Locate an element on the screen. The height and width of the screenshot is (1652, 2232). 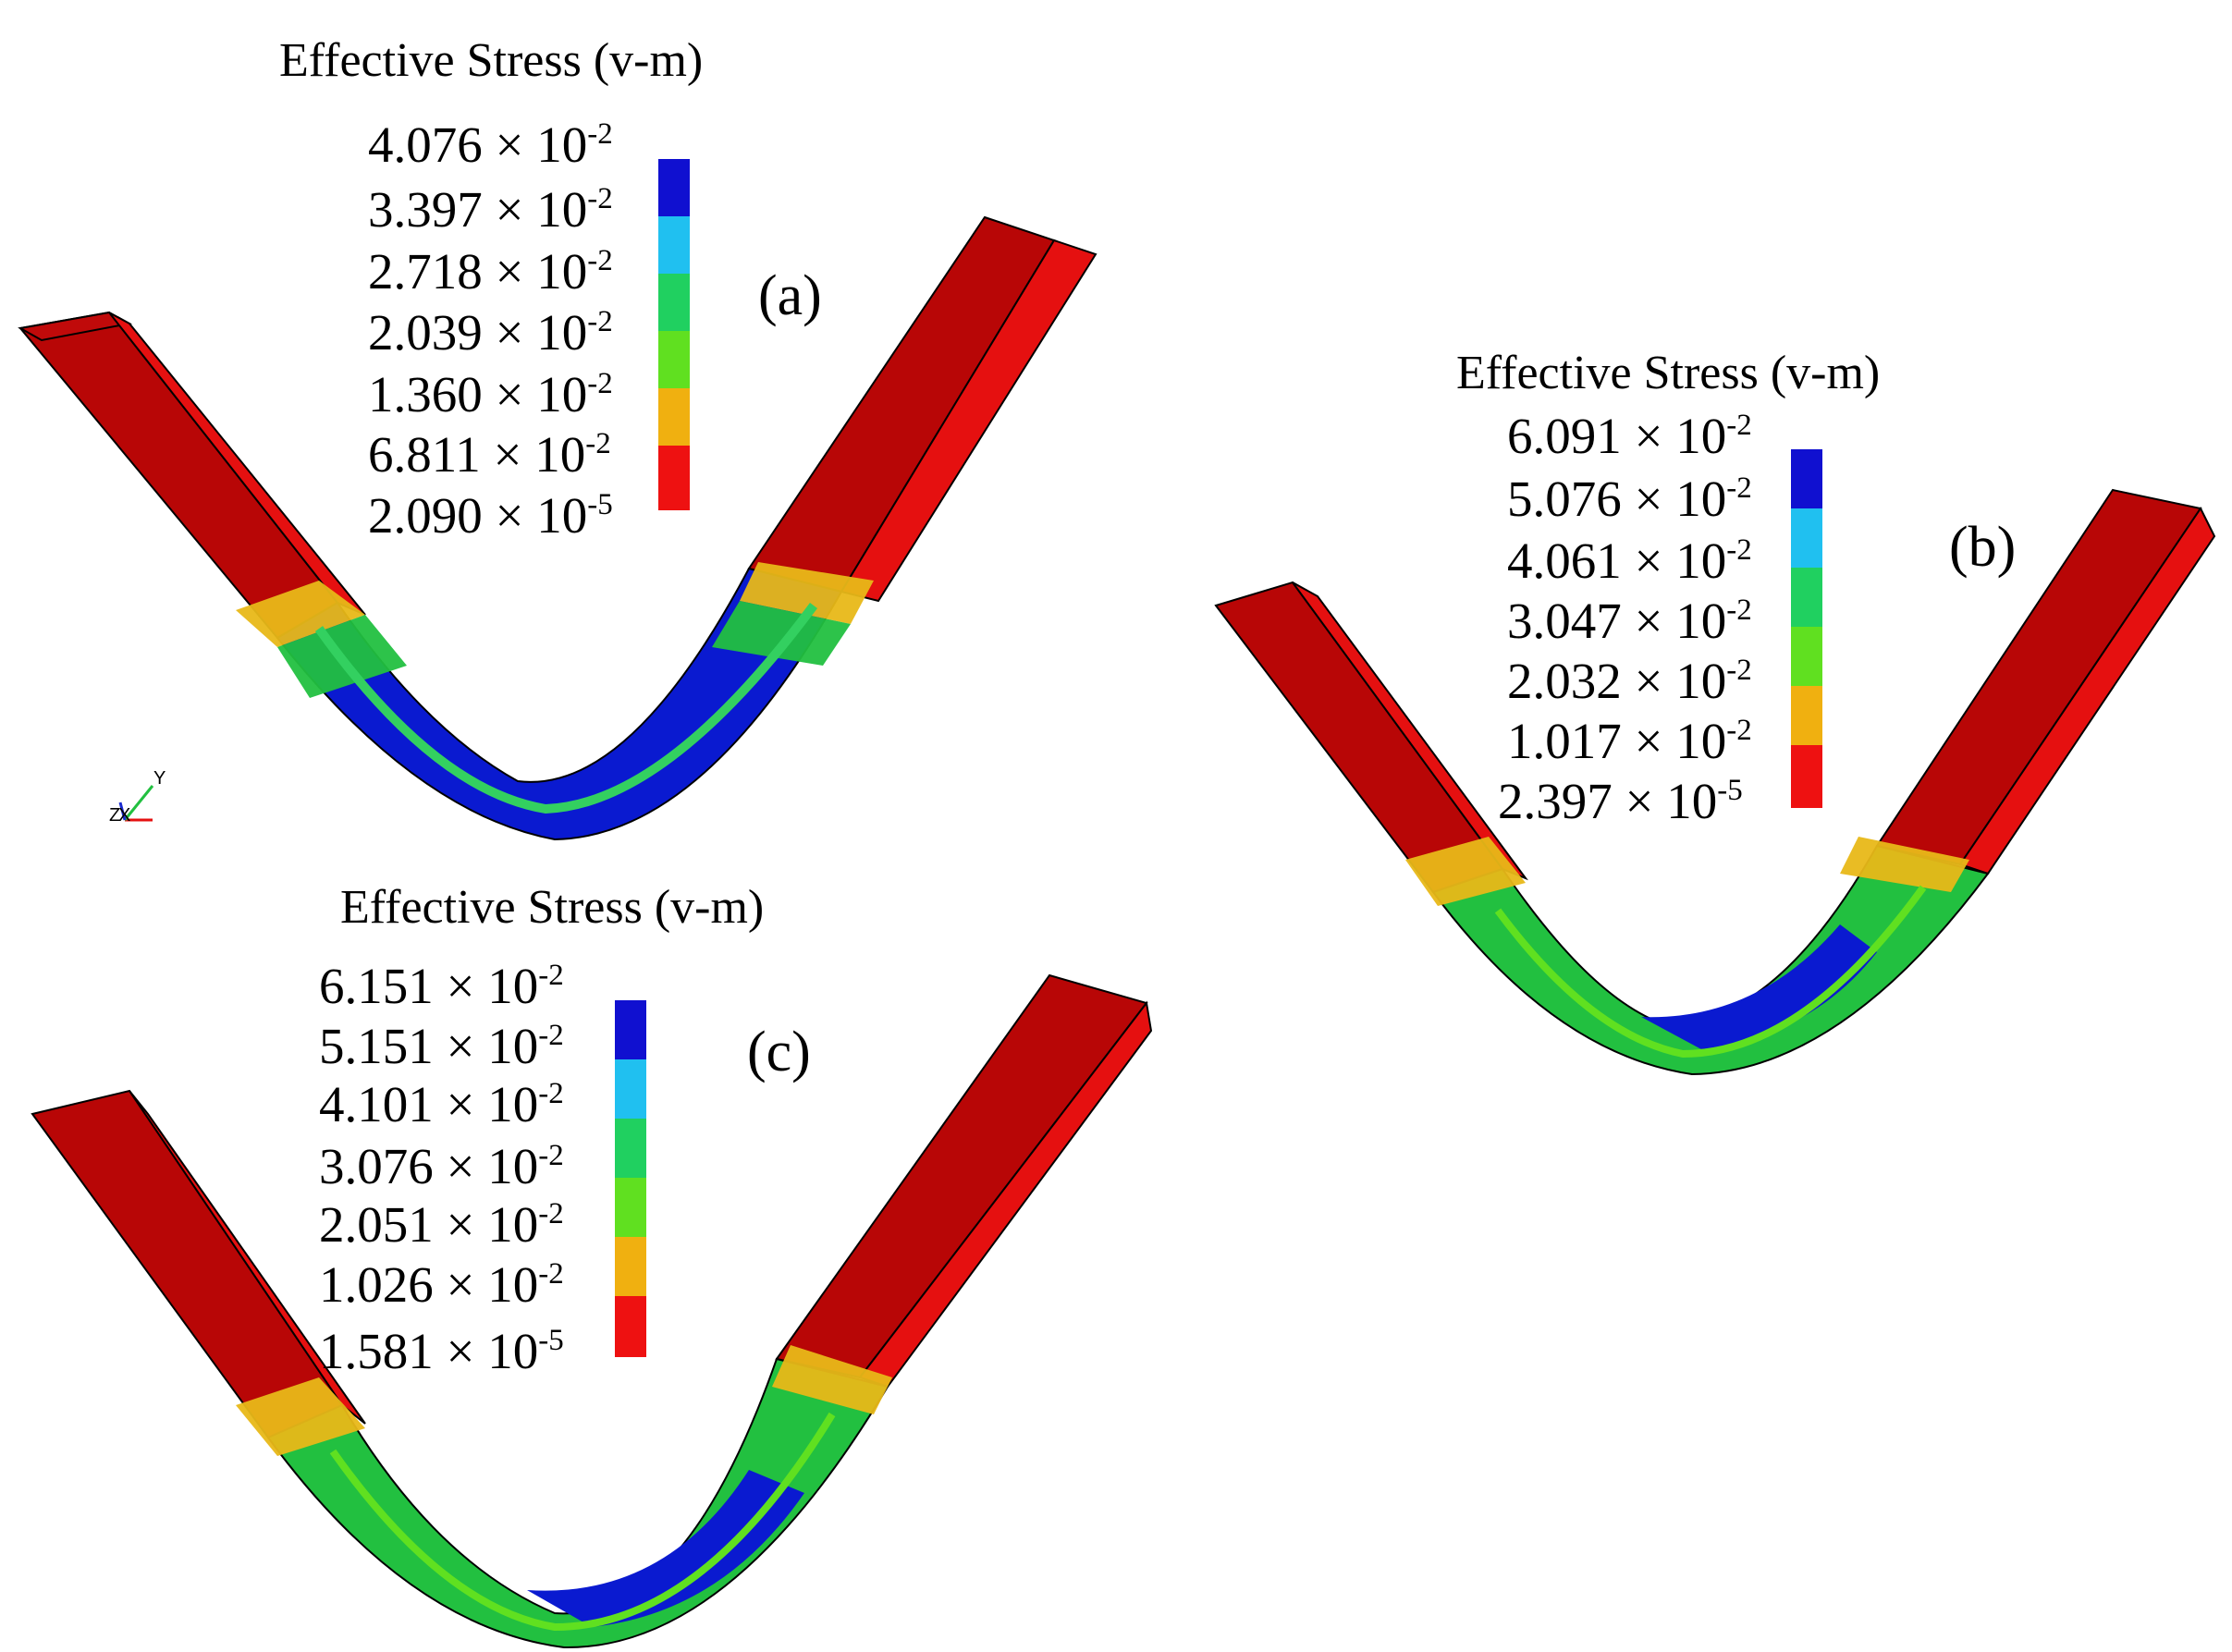
legend-a-tick: 3.397 × 10⁻² is located at coordinates (490, 209).